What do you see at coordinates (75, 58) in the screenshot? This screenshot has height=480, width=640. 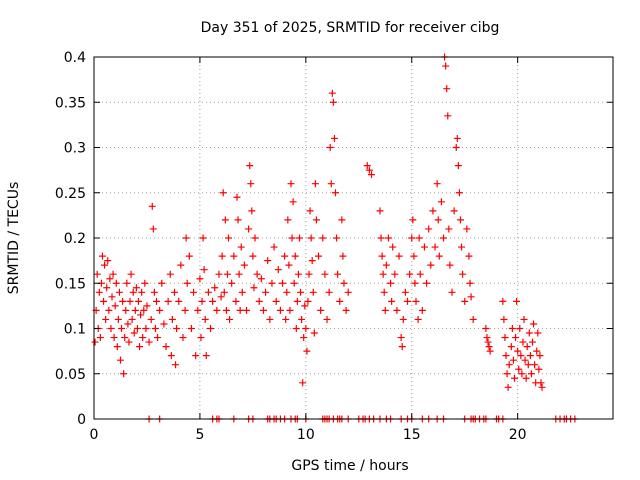 I see `y-tick-label: 0.4` at bounding box center [75, 58].